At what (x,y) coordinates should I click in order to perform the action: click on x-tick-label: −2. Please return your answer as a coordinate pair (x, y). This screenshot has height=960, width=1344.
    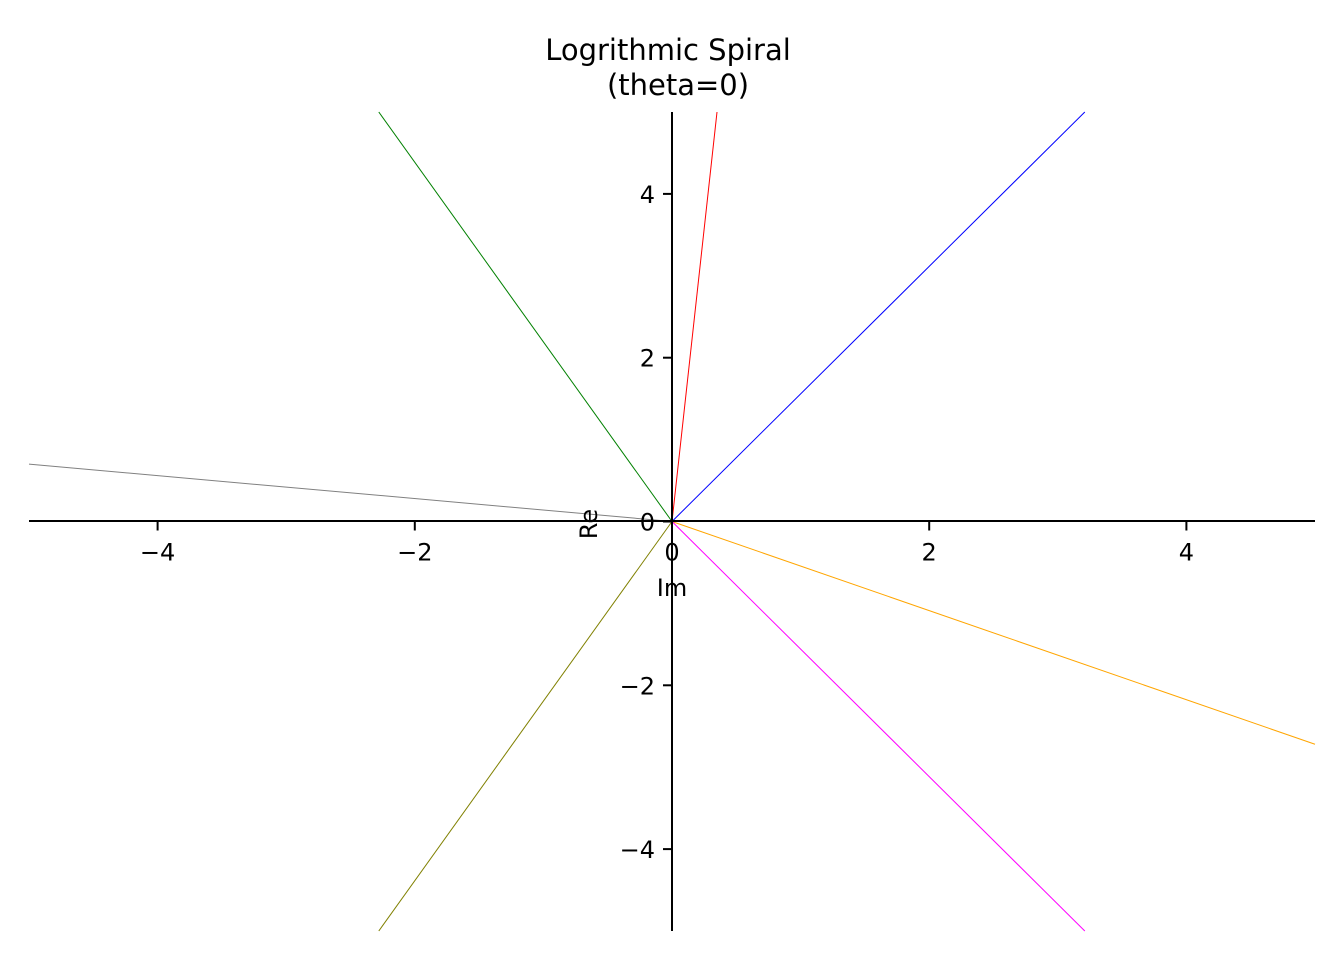
    Looking at the image, I should click on (414, 553).